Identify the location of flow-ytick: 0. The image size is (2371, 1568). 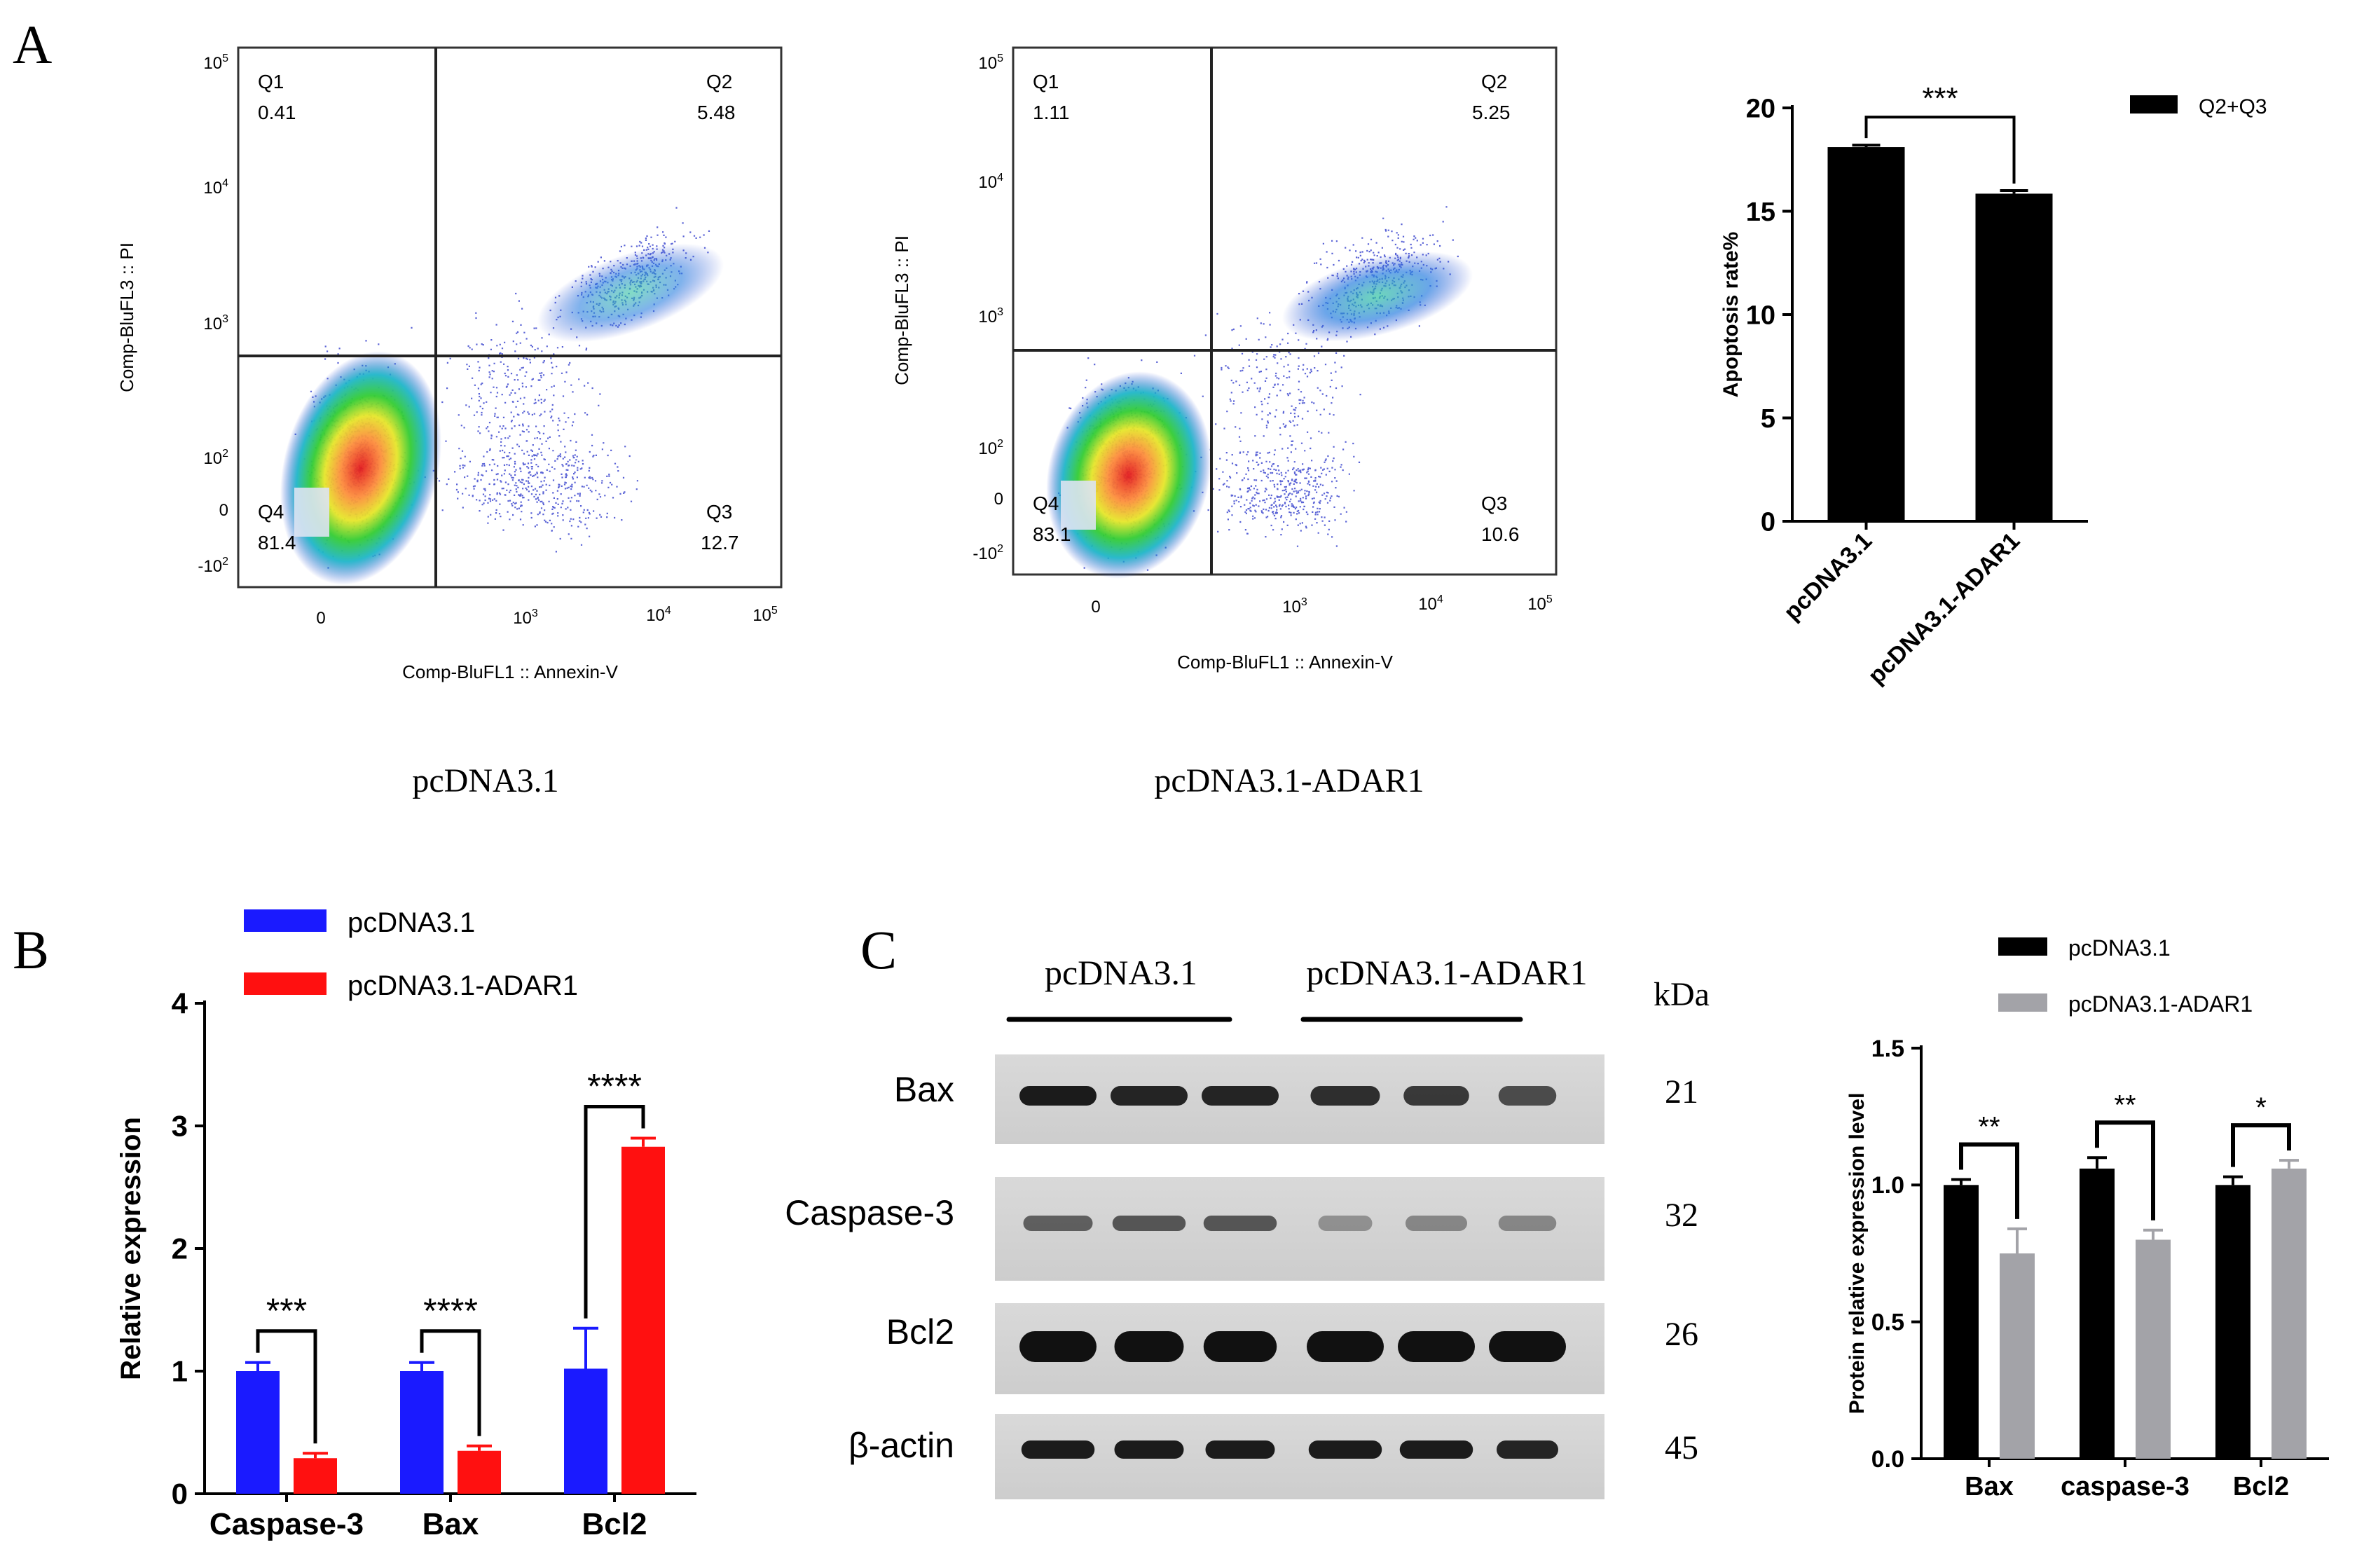
(223, 511).